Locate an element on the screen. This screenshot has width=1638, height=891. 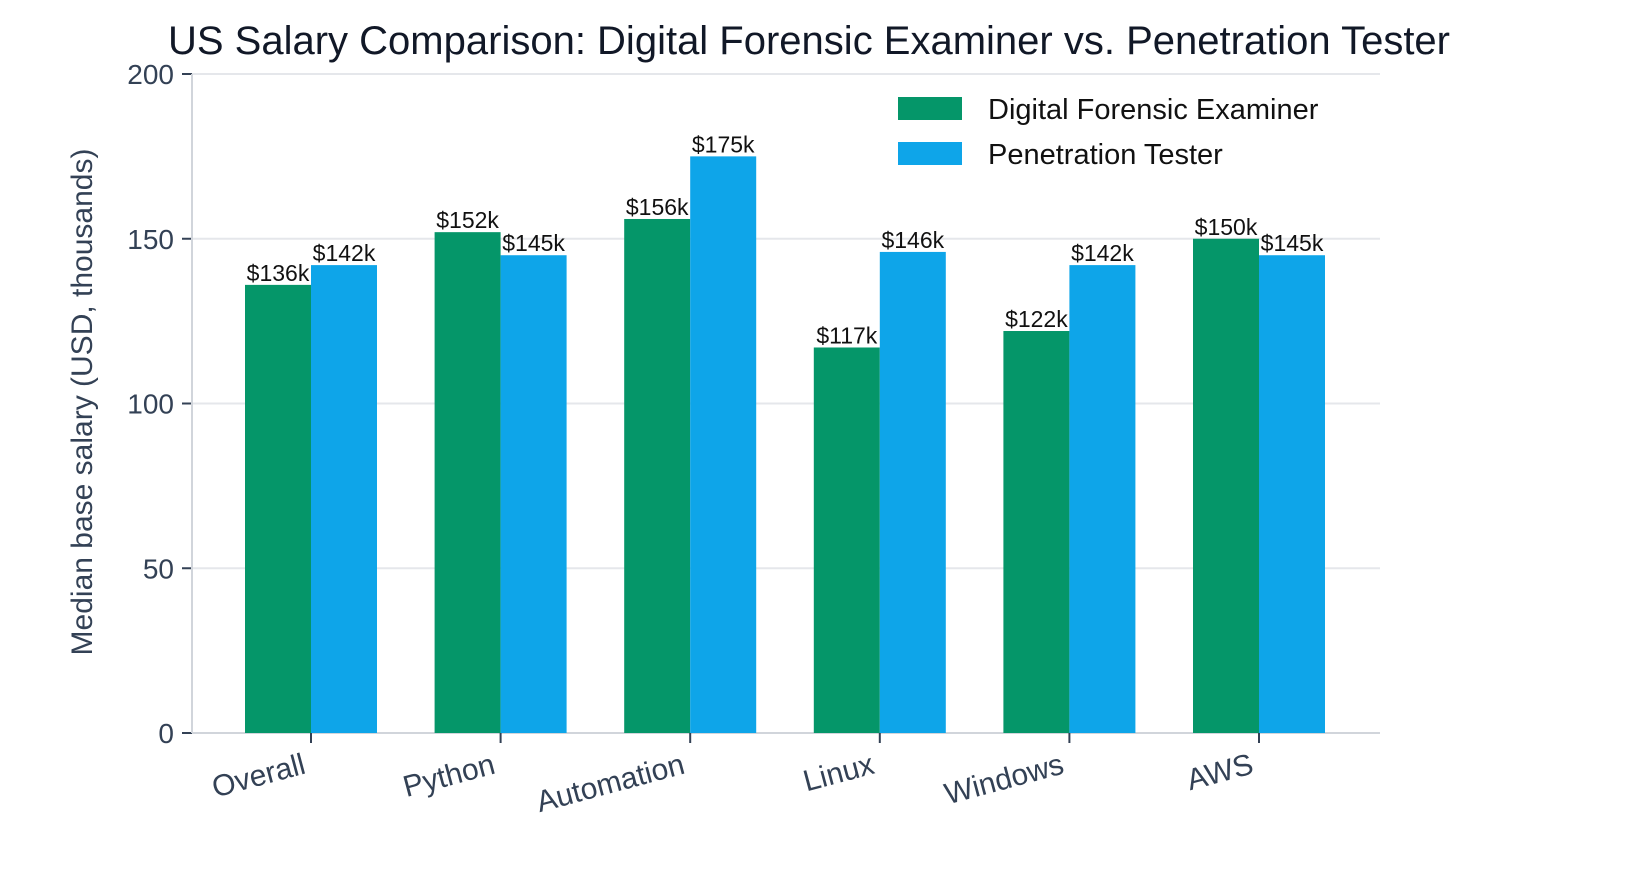
legend-label: Digital Forensic Examiner is located at coordinates (1153, 110).